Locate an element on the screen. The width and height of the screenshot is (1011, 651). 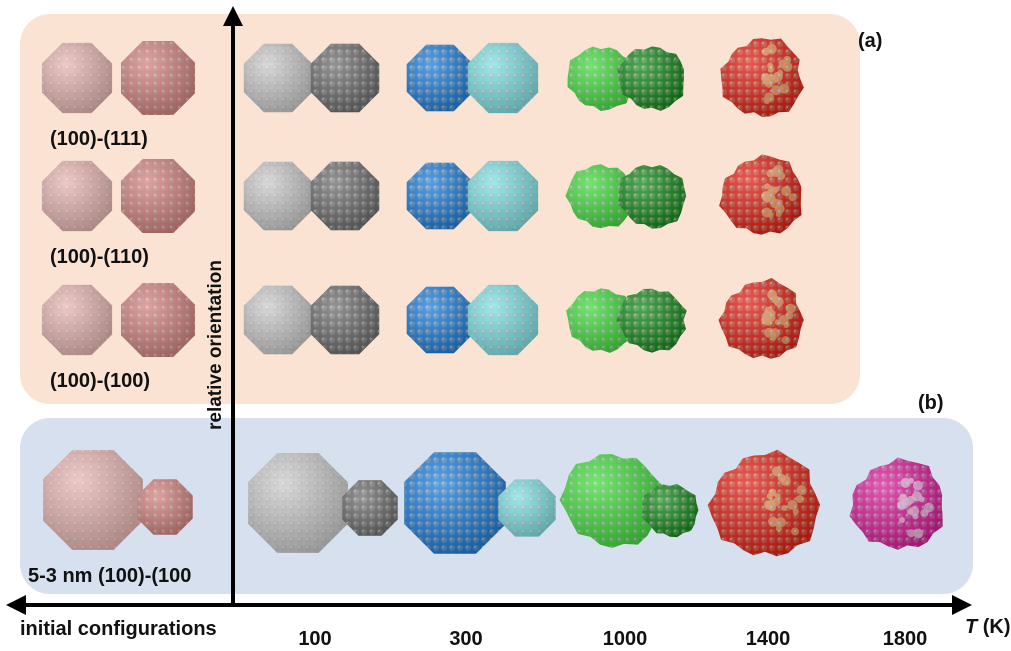
t1000-row2-left-particle is located at coordinates (600, 196).